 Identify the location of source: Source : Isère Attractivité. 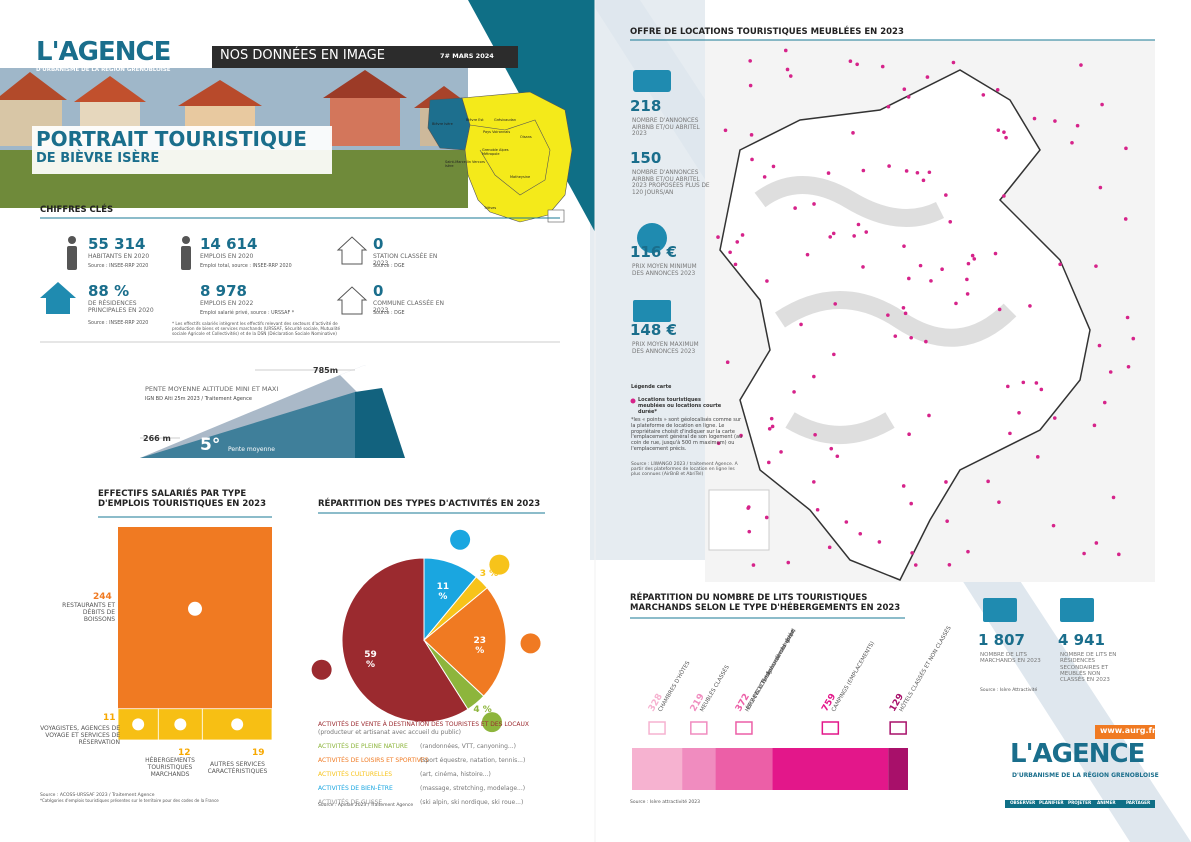
(1009, 690).